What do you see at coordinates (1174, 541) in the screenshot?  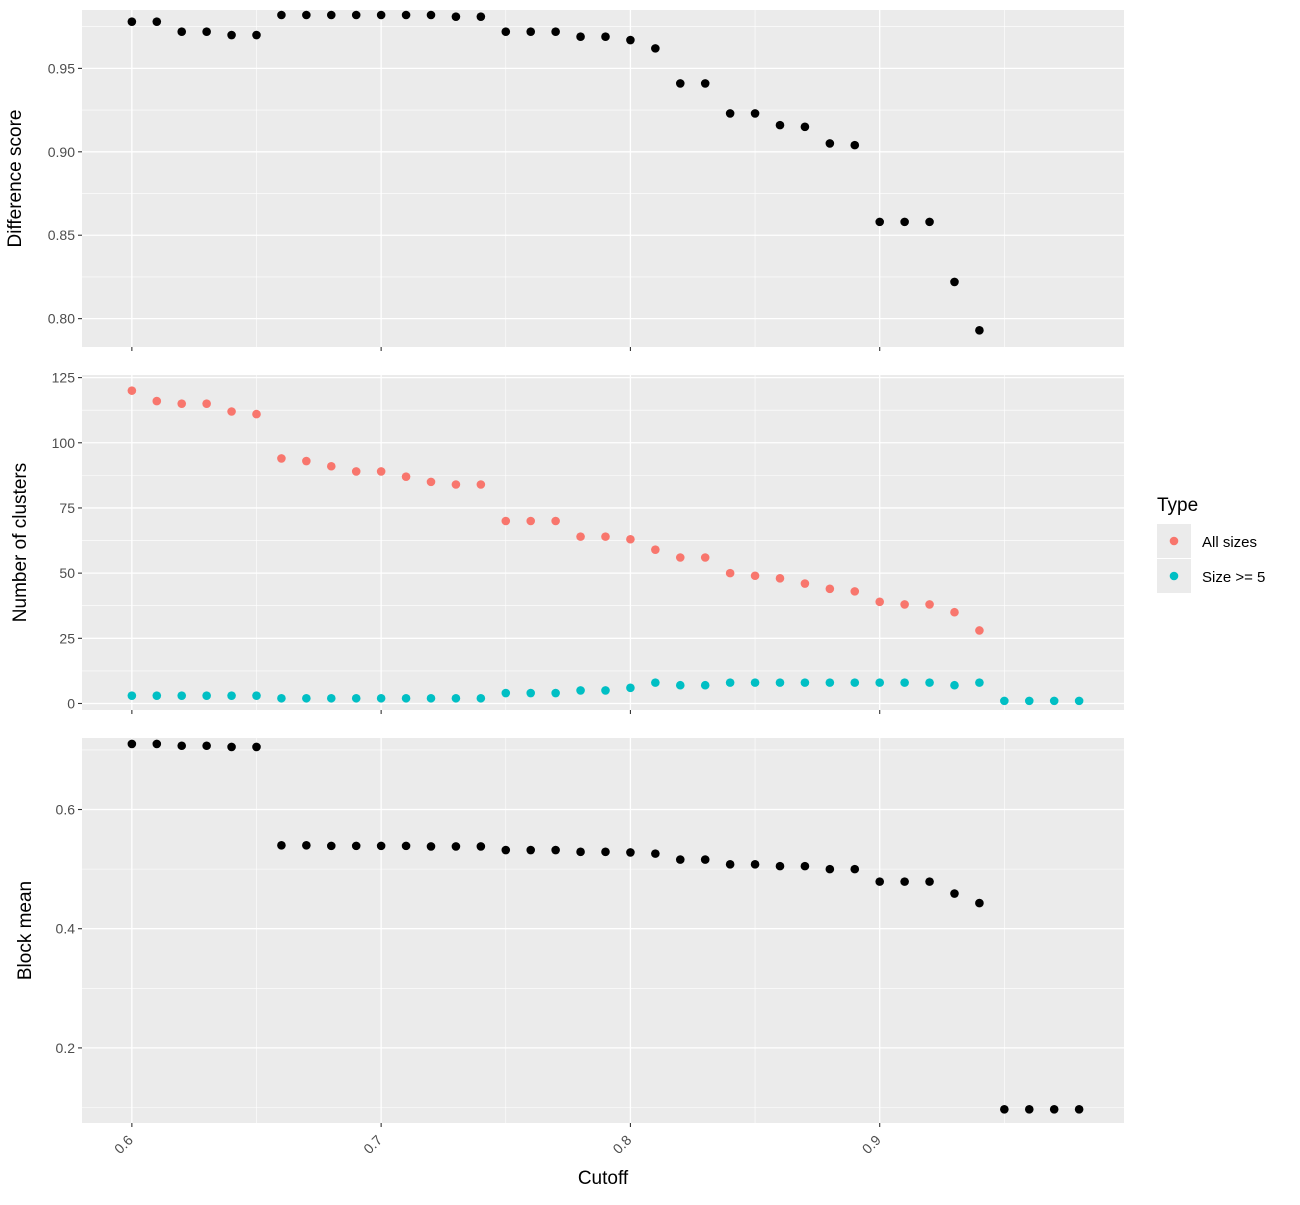 I see `legend-marker-all-sizes` at bounding box center [1174, 541].